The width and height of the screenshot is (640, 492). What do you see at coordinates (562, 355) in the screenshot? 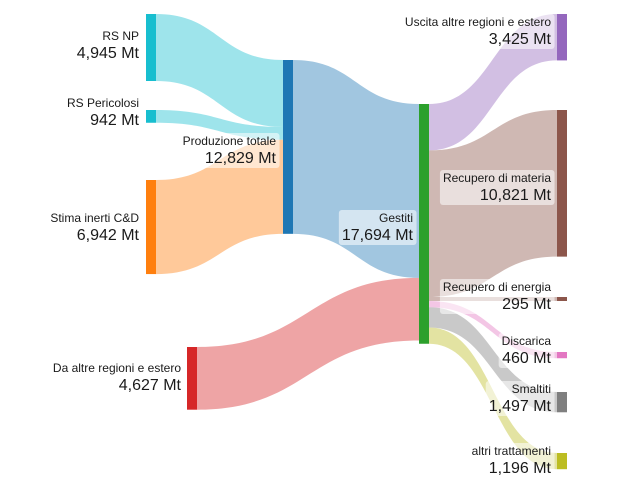
I see `node-discarica` at bounding box center [562, 355].